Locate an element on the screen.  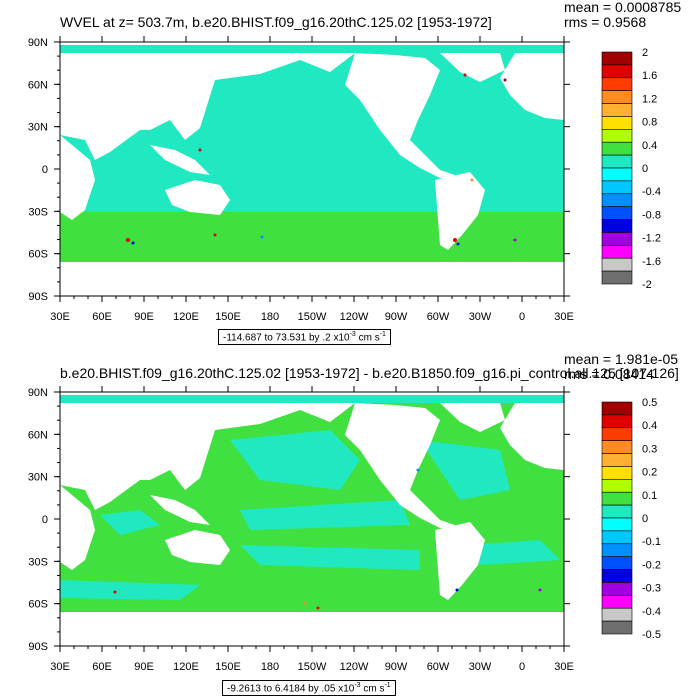
colorbar-label: 0.1 is located at coordinates (649, 496).